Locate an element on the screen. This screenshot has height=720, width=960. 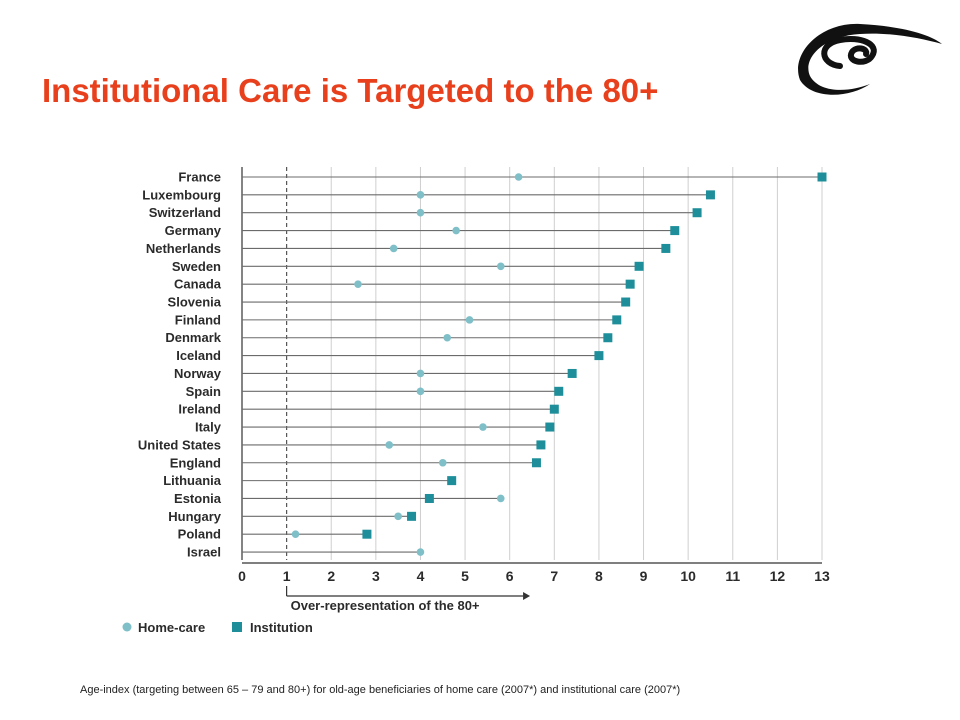
x-tick-label: 0 is located at coordinates (242, 576).